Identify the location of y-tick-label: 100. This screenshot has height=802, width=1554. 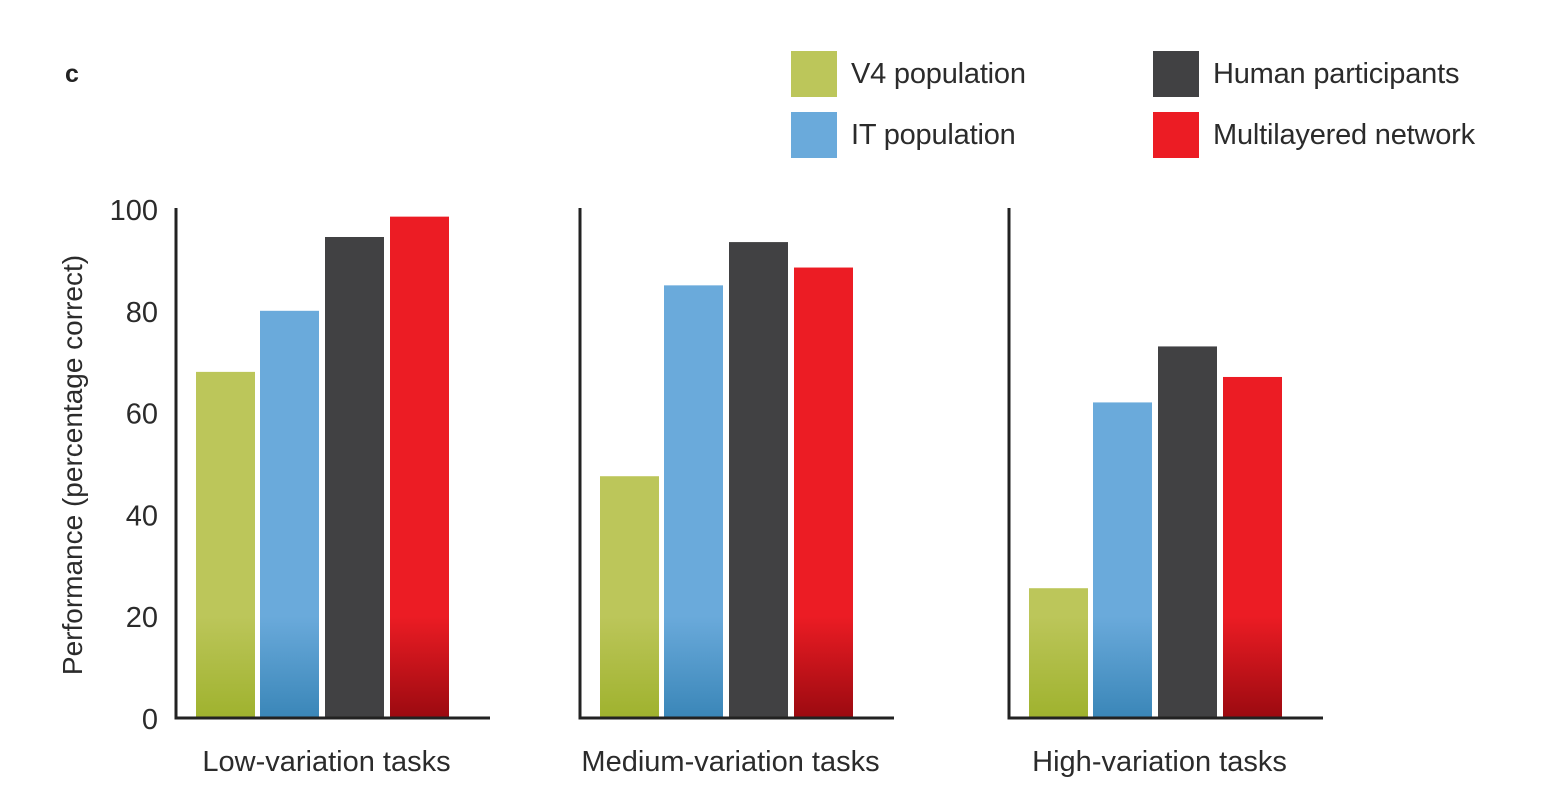
(134, 211).